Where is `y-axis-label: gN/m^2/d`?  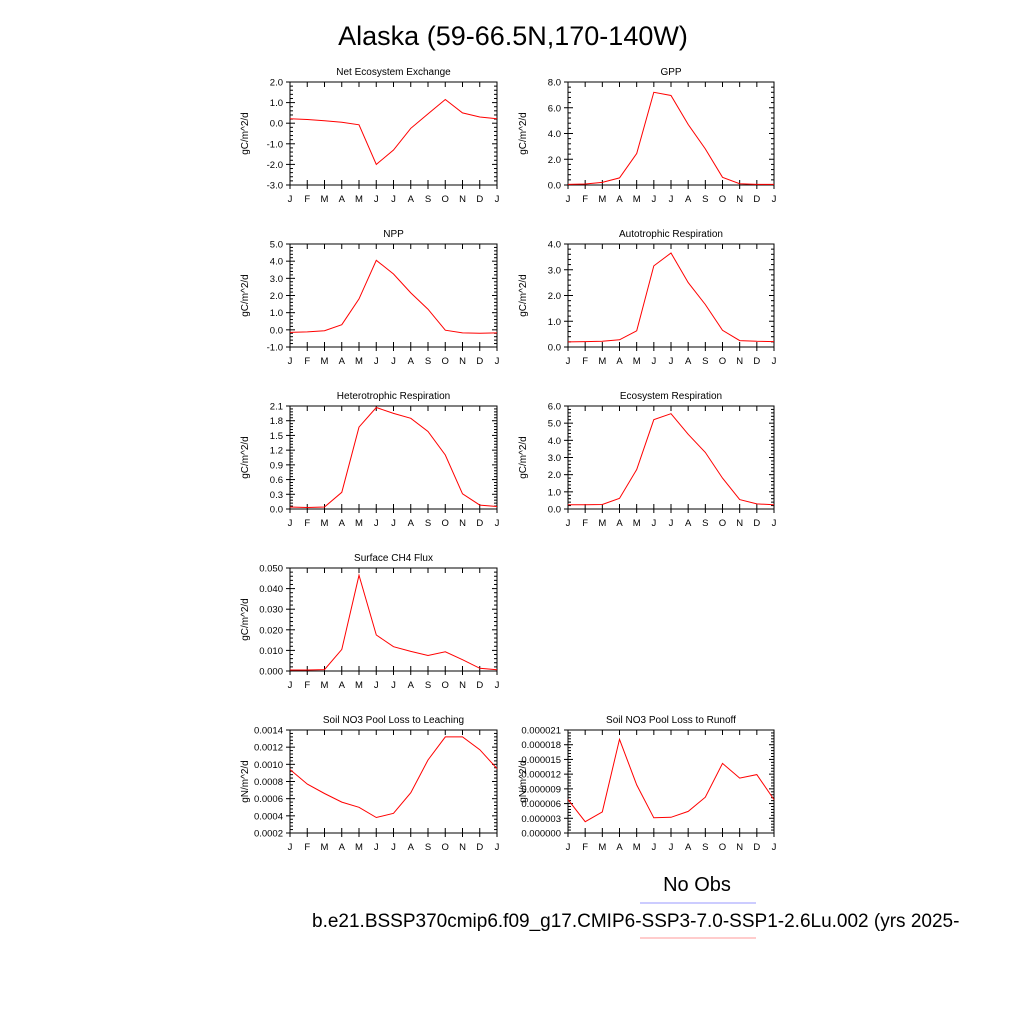 y-axis-label: gN/m^2/d is located at coordinates (245, 781).